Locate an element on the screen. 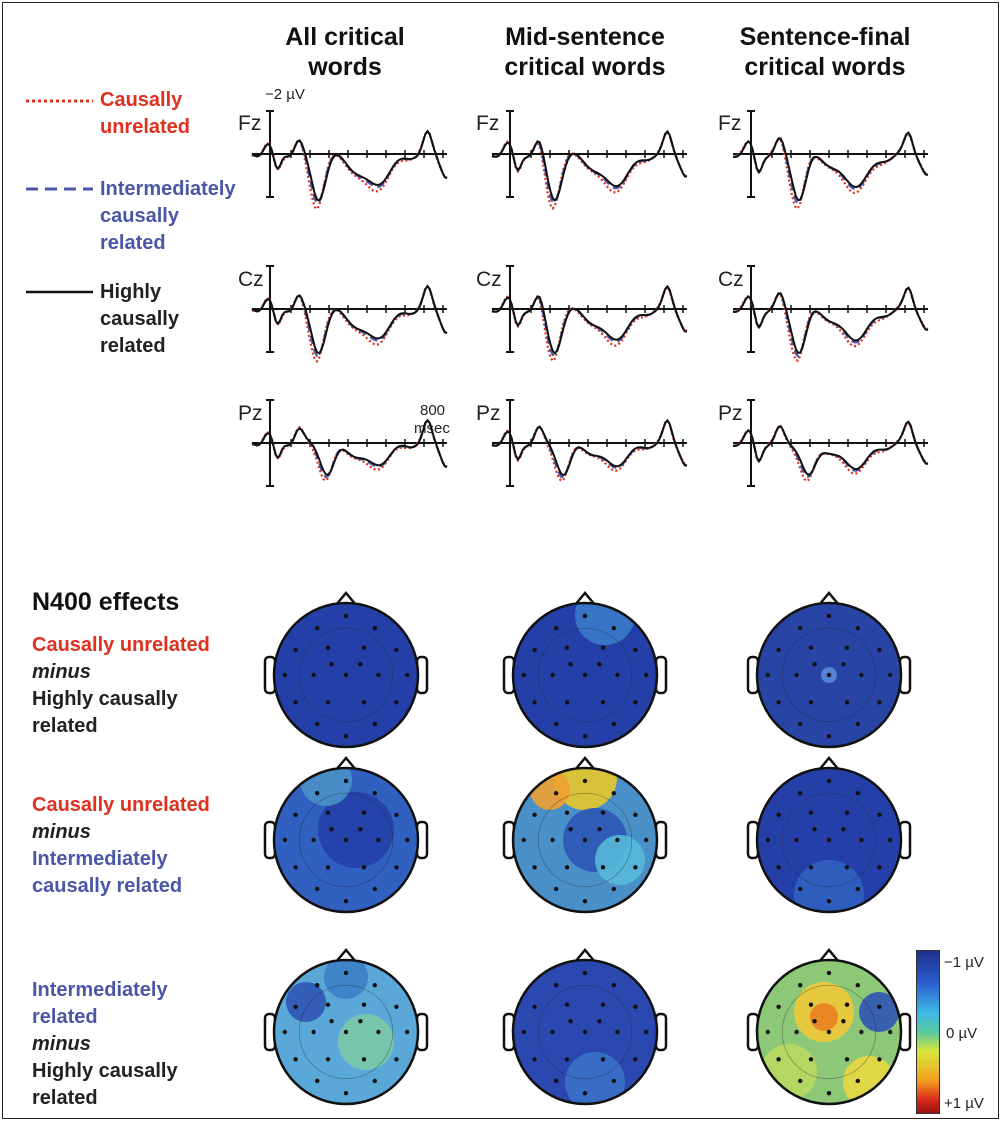  effects-title: N400 effects is located at coordinates (106, 602).